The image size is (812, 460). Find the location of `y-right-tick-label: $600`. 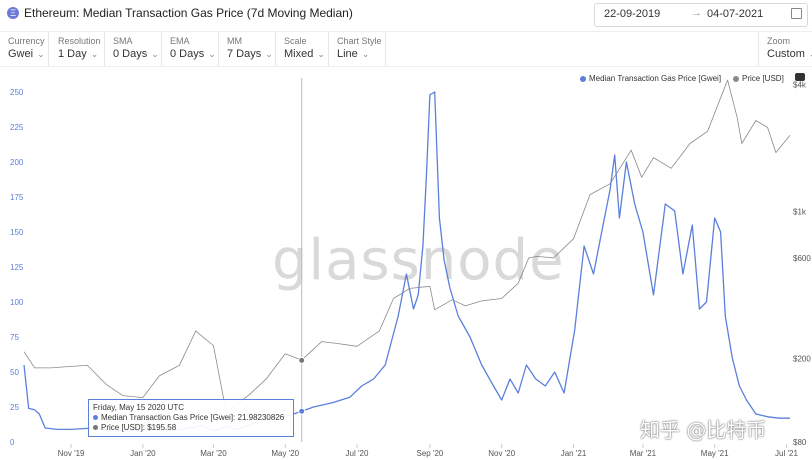

y-right-tick-label: $600 is located at coordinates (802, 258).